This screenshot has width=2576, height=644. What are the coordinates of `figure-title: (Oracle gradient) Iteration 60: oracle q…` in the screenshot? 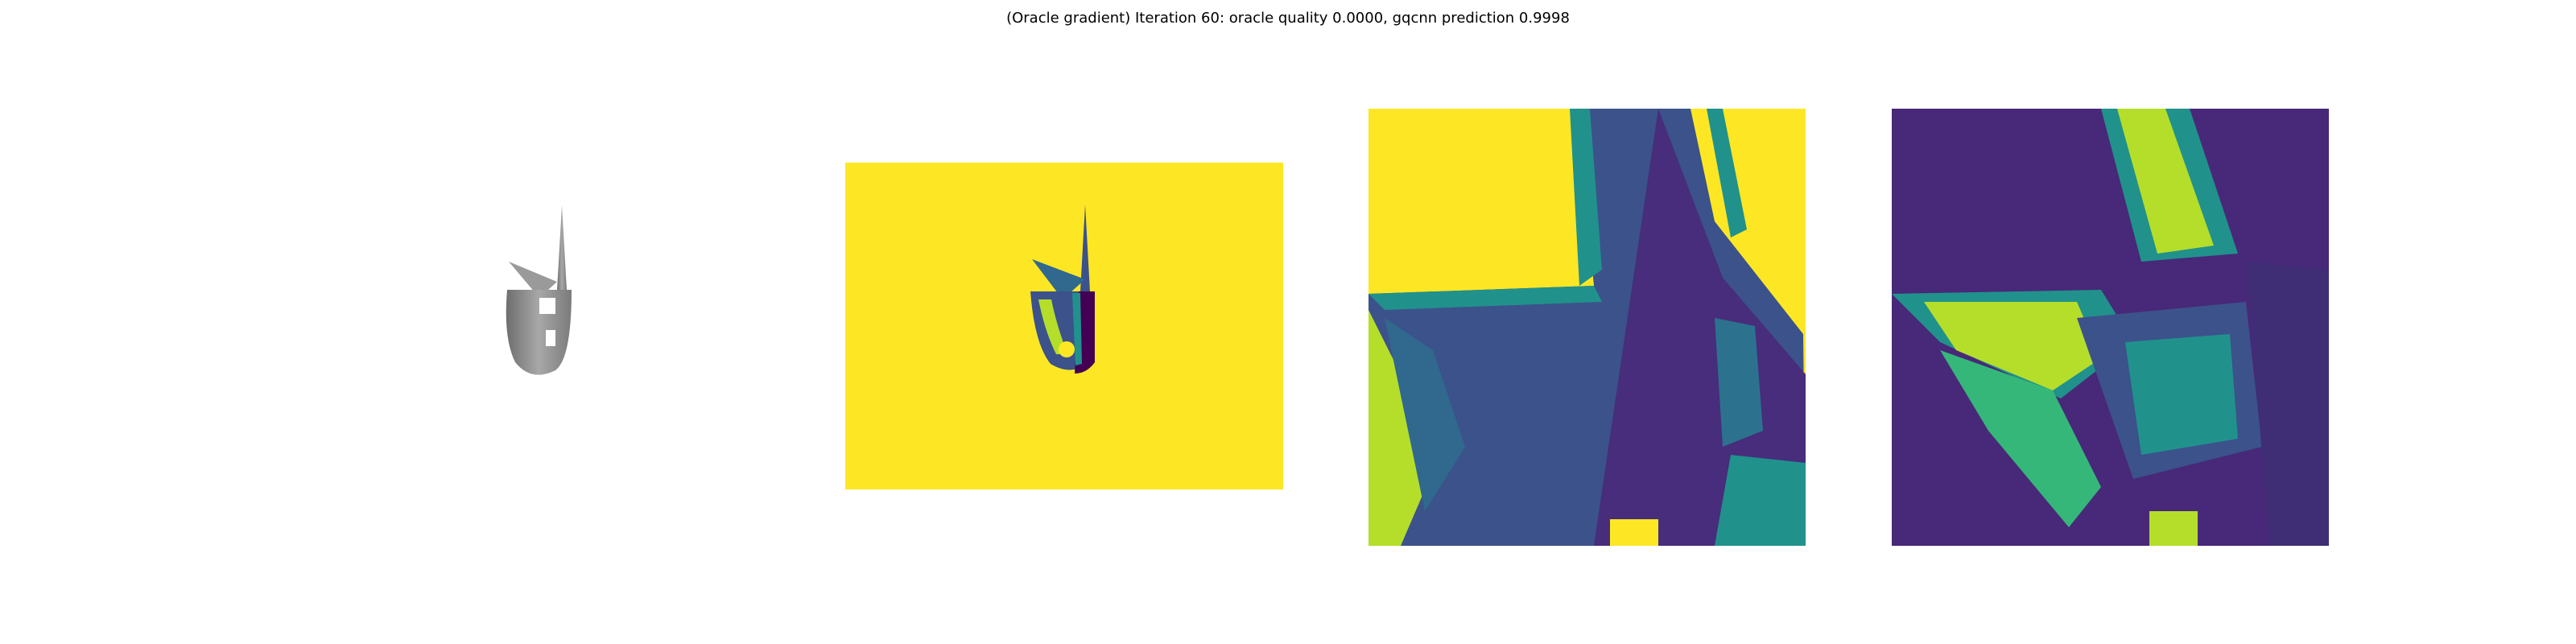 It's located at (1288, 18).